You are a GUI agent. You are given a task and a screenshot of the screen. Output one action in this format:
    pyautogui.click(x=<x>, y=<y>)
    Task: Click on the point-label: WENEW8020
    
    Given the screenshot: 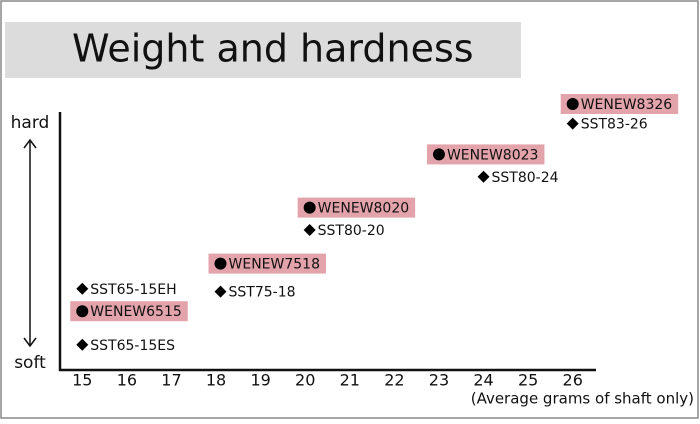 What is the action you would take?
    pyautogui.click(x=363, y=209)
    